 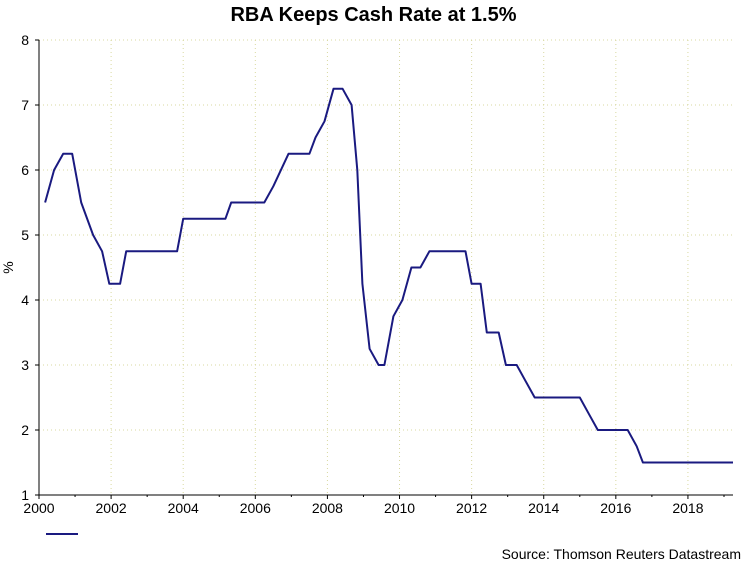 What do you see at coordinates (8, 267) in the screenshot?
I see `y-axis-label: %` at bounding box center [8, 267].